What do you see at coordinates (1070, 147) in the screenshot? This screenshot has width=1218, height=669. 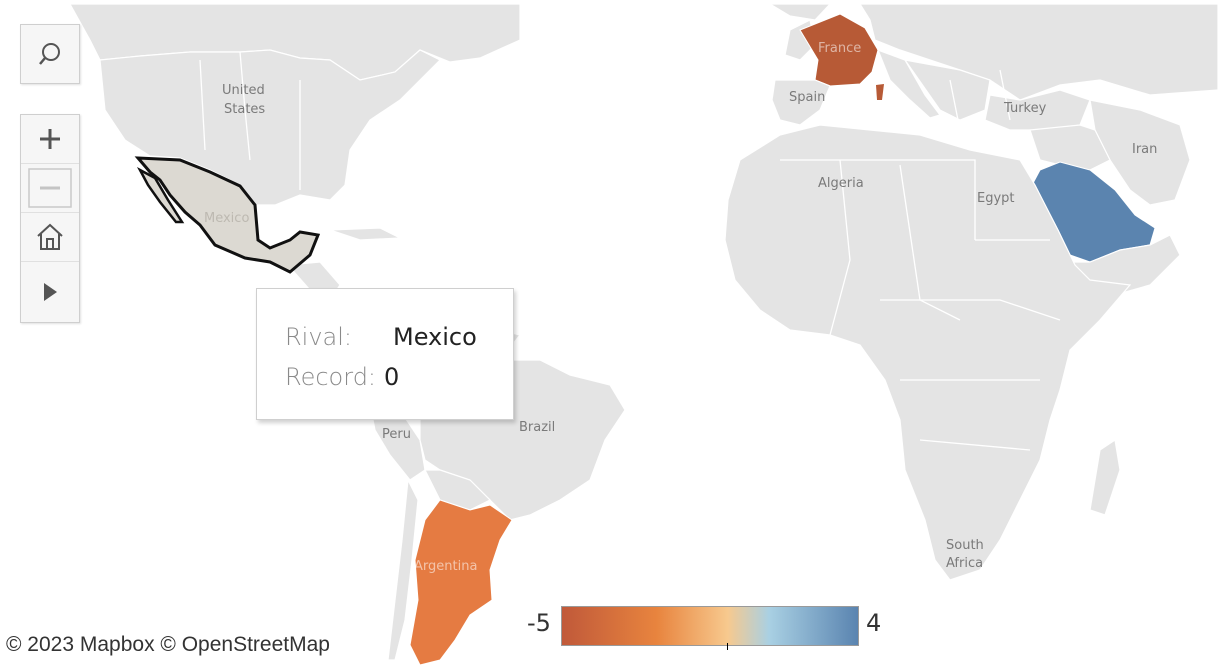 I see `country-levant-iraq` at bounding box center [1070, 147].